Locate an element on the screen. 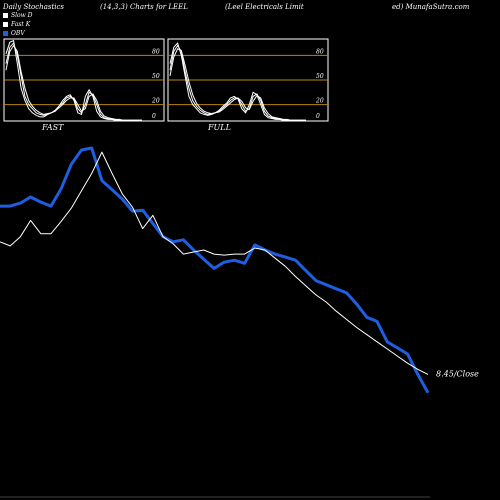  header-site: ed) MunafaSutra.com is located at coordinates (431, 7).